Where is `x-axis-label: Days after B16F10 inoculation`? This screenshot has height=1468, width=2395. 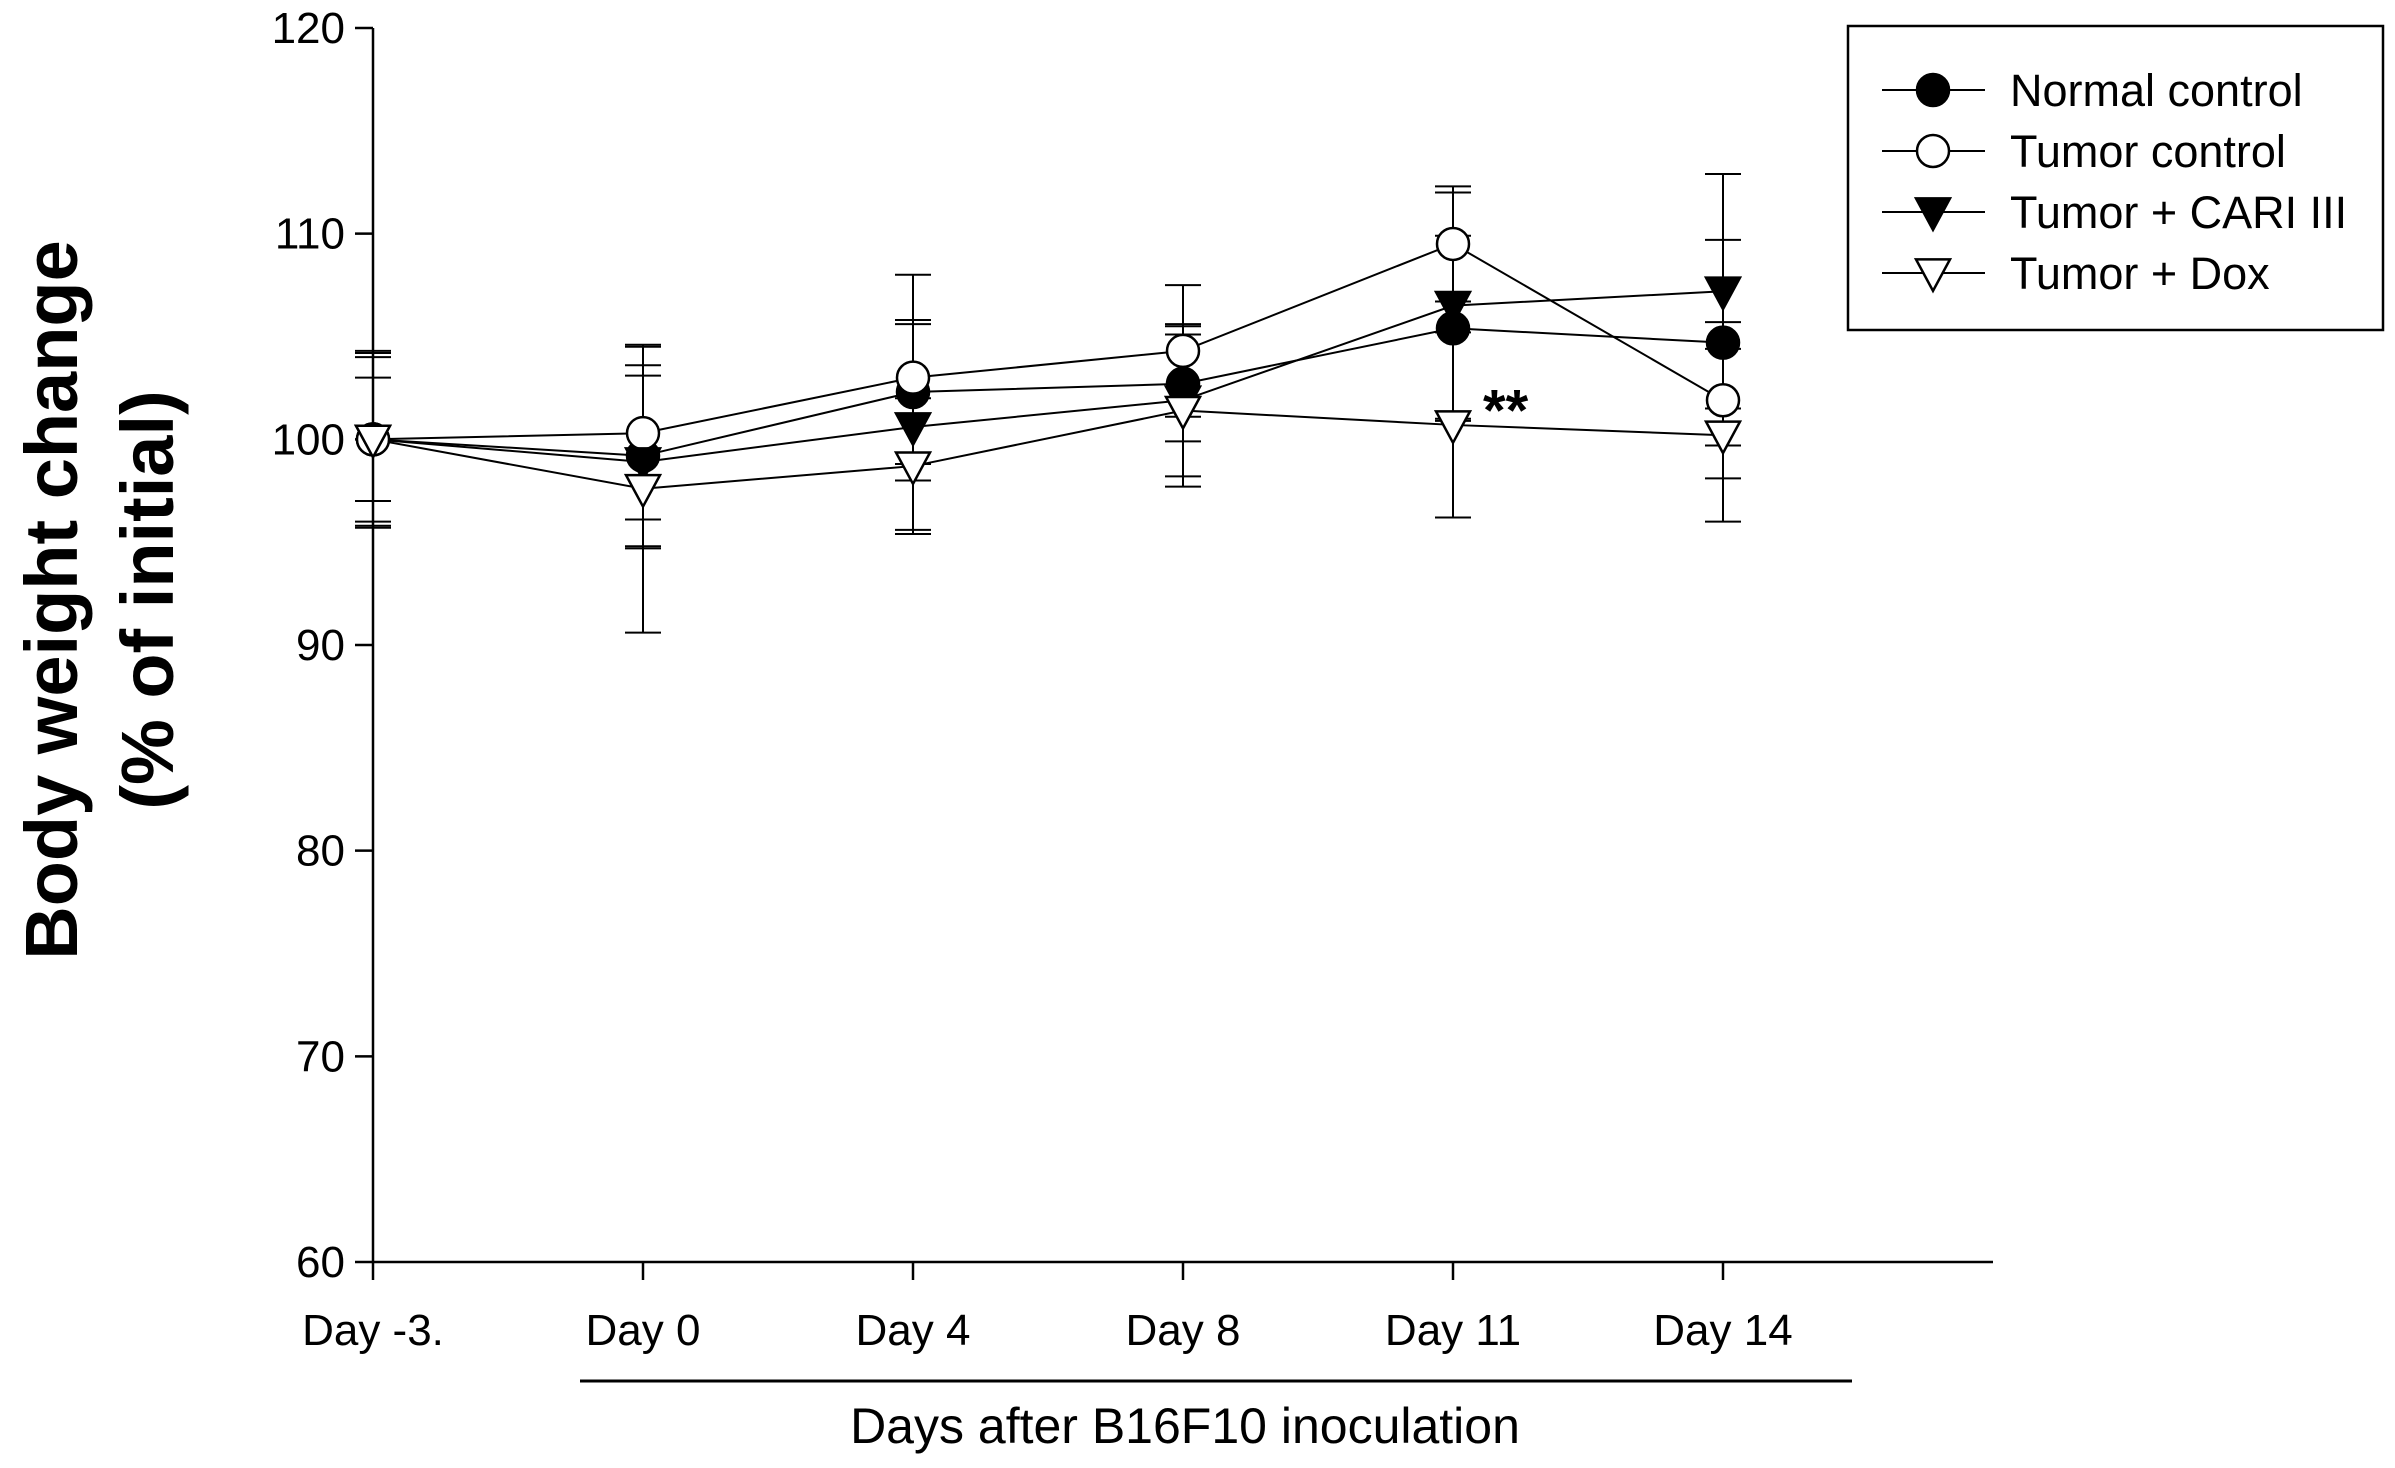 x-axis-label: Days after B16F10 inoculation is located at coordinates (1185, 1426).